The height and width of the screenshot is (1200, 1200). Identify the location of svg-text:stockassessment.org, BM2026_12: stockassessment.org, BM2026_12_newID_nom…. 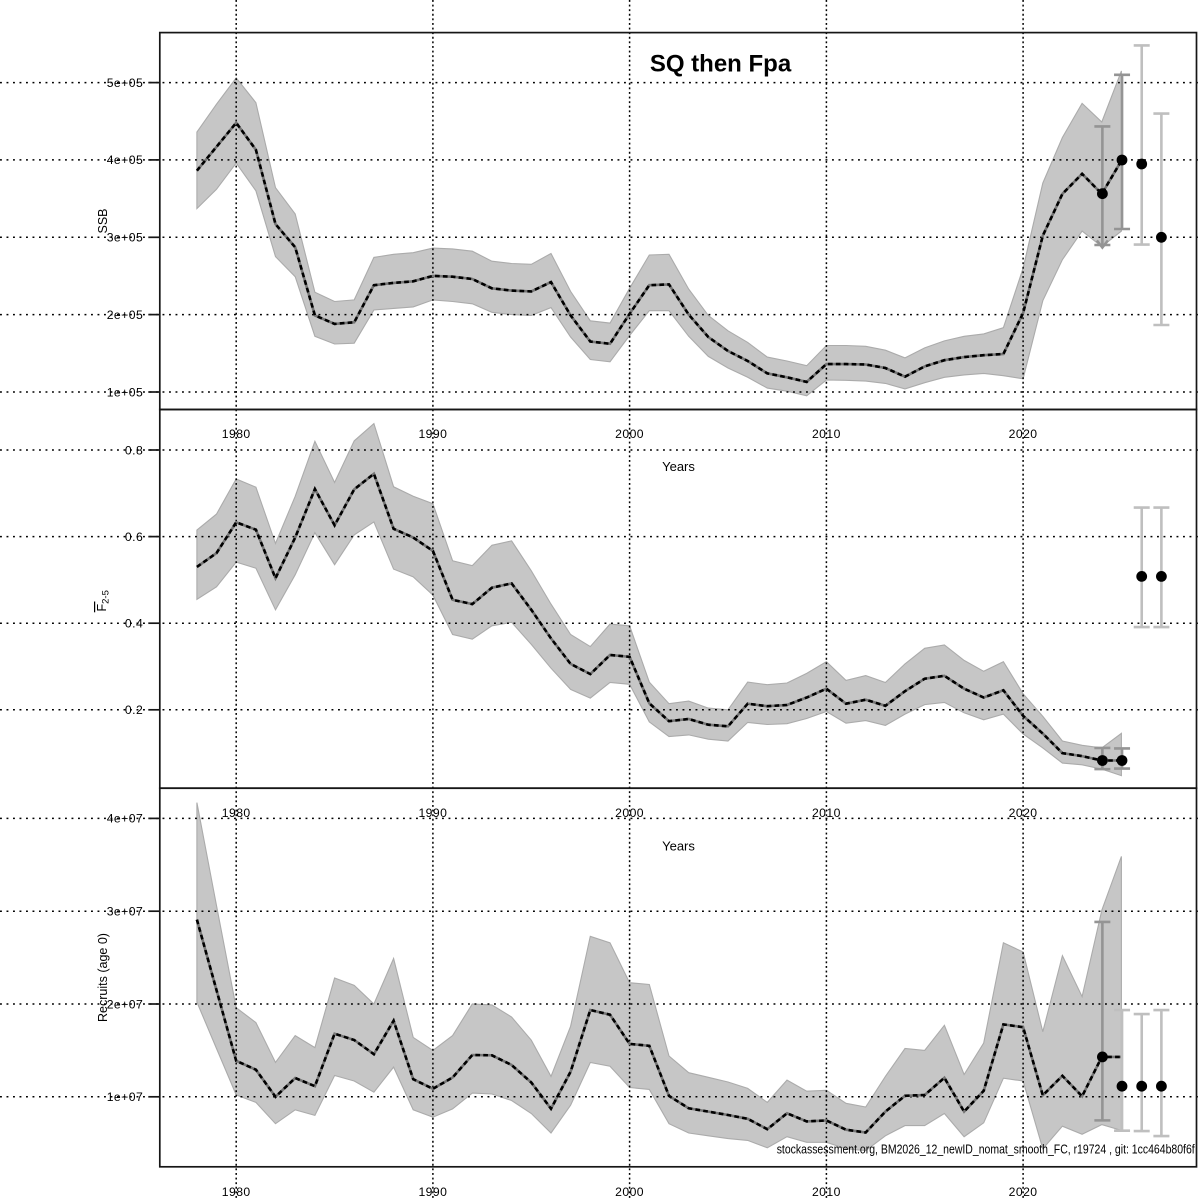
(986, 1149).